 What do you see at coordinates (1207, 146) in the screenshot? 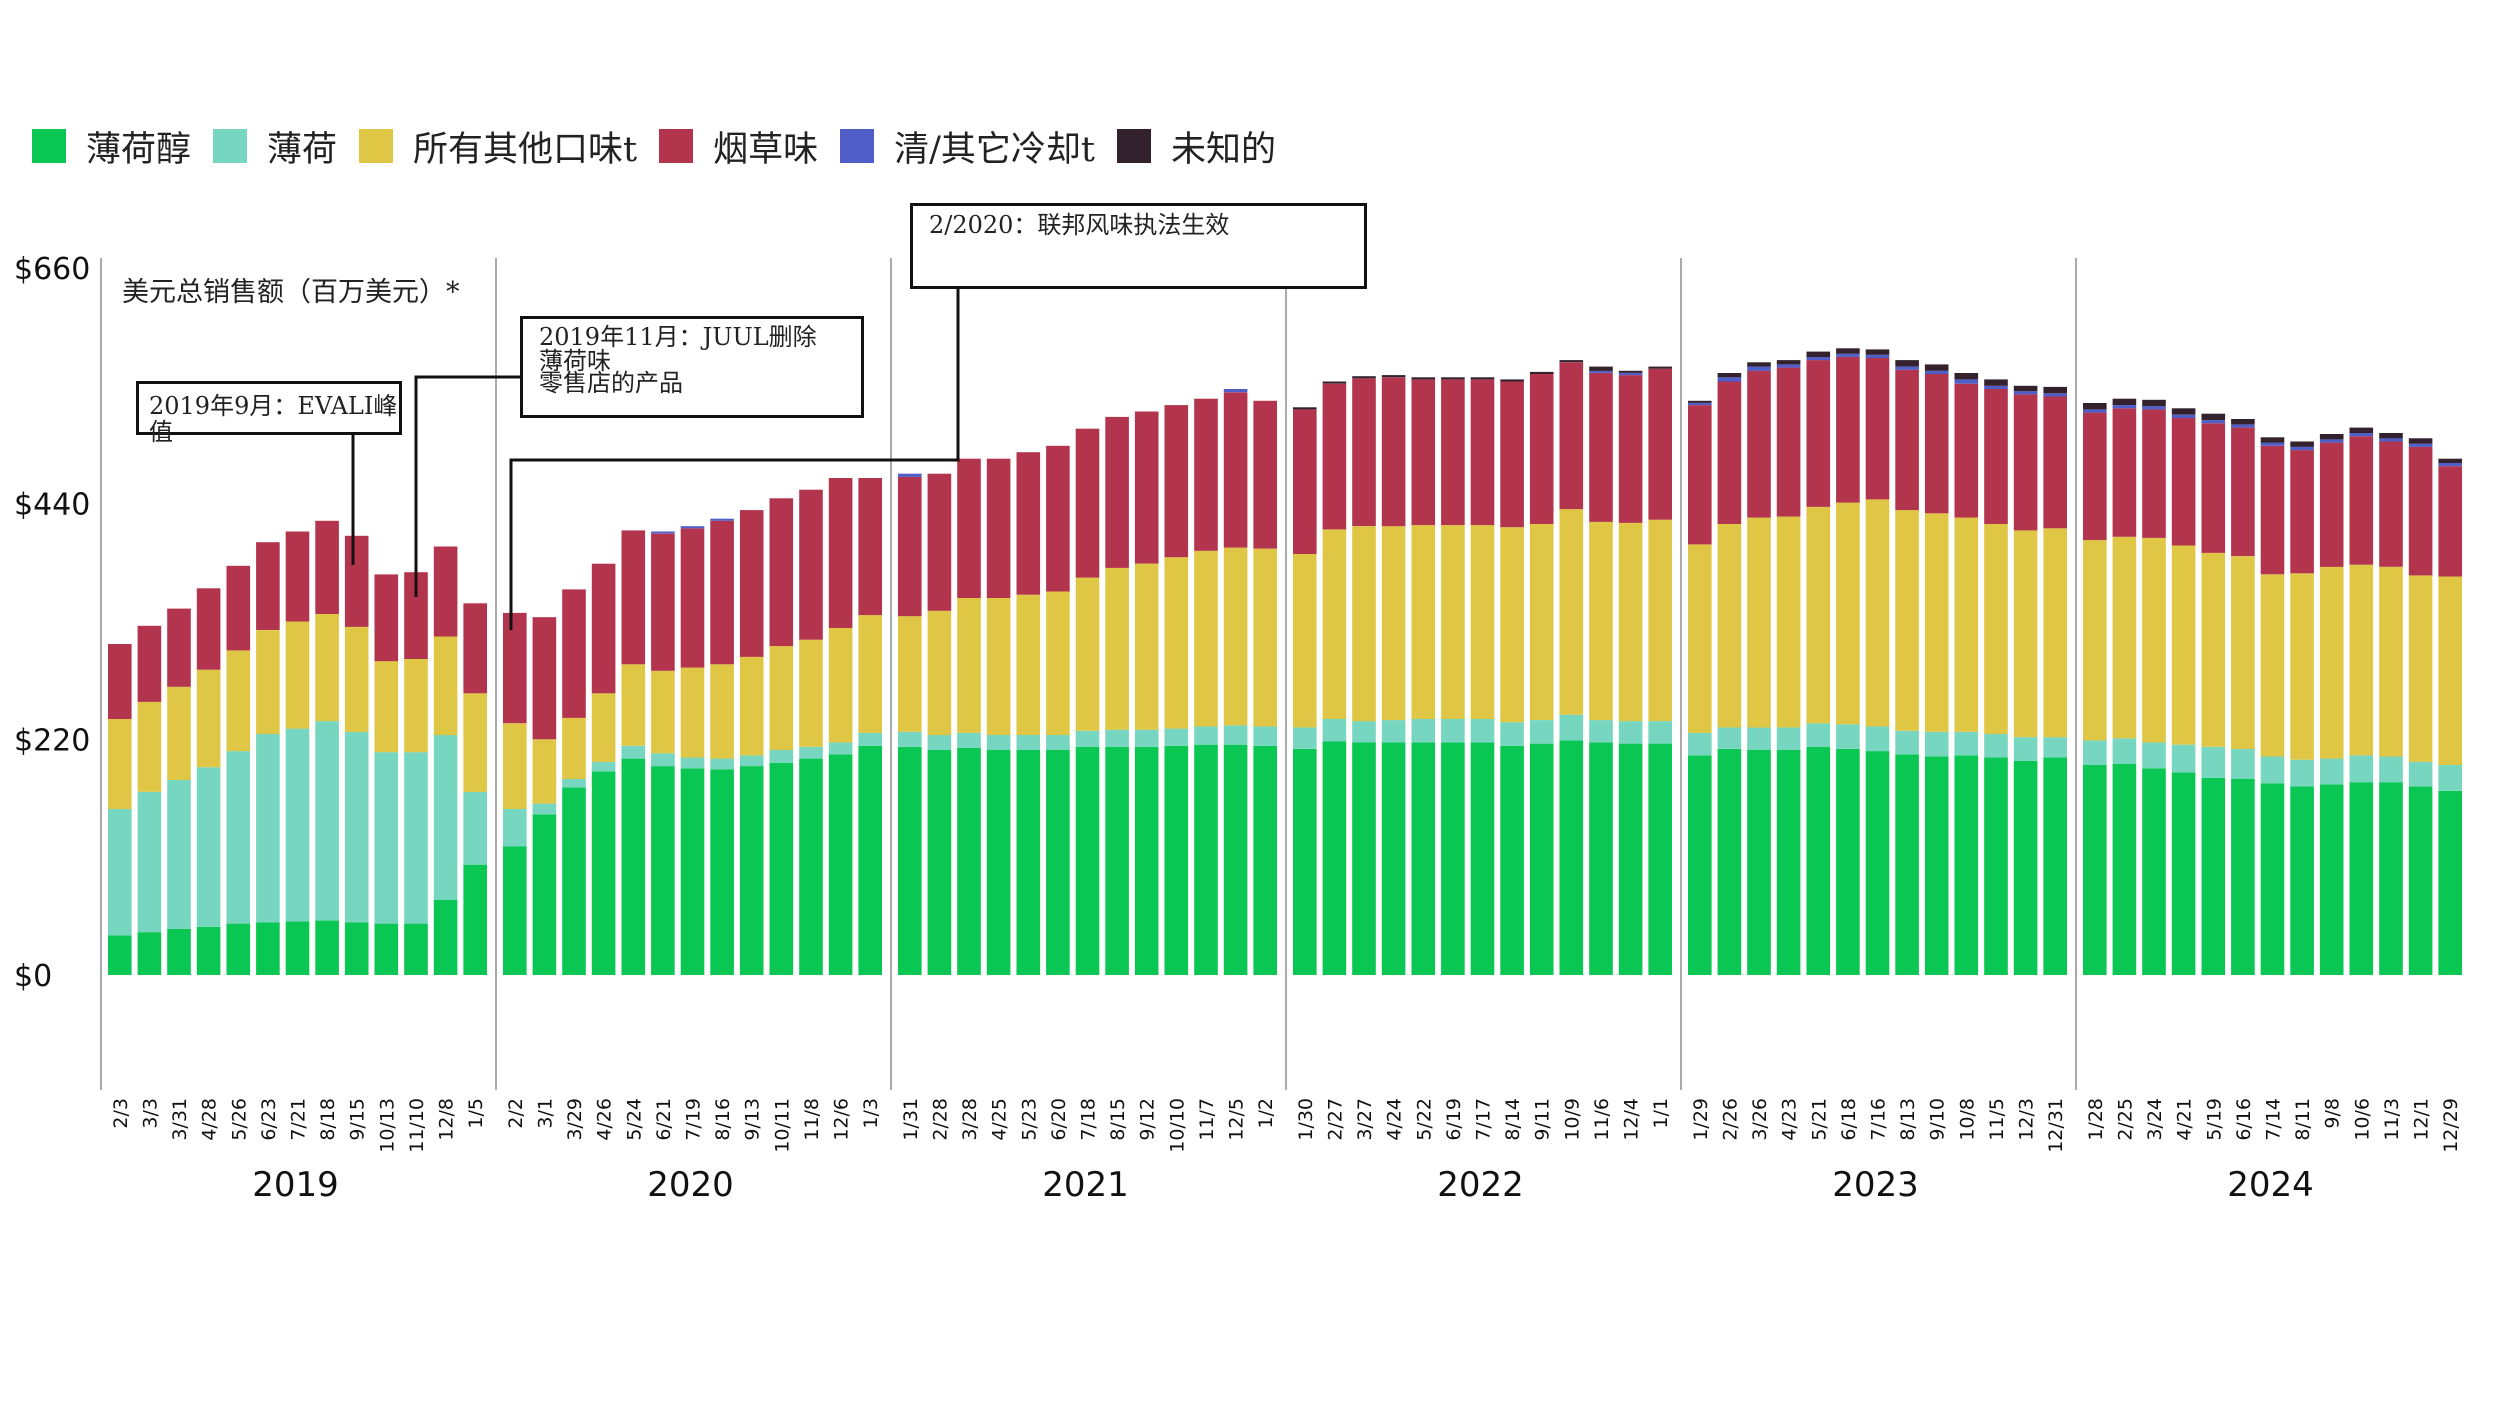
I see `legend-item-unknown: 未知的` at bounding box center [1207, 146].